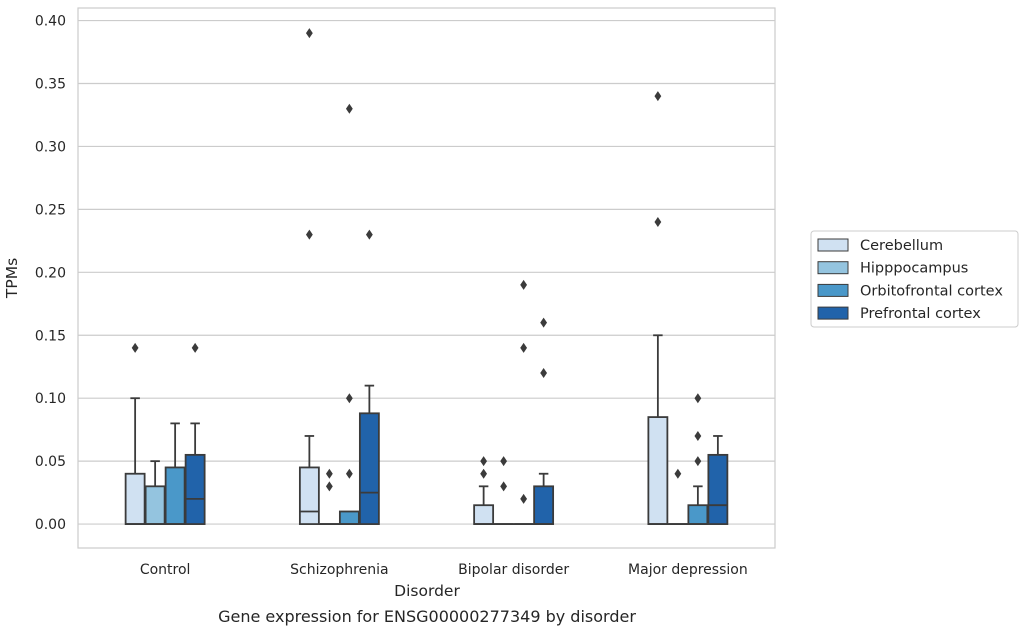 This screenshot has height=634, width=1028. I want to click on y-tick-labels: 0.00 0.05 0.10 0.15 0.20 0.25 0.30 0.35 0.40, so click(50, 273).